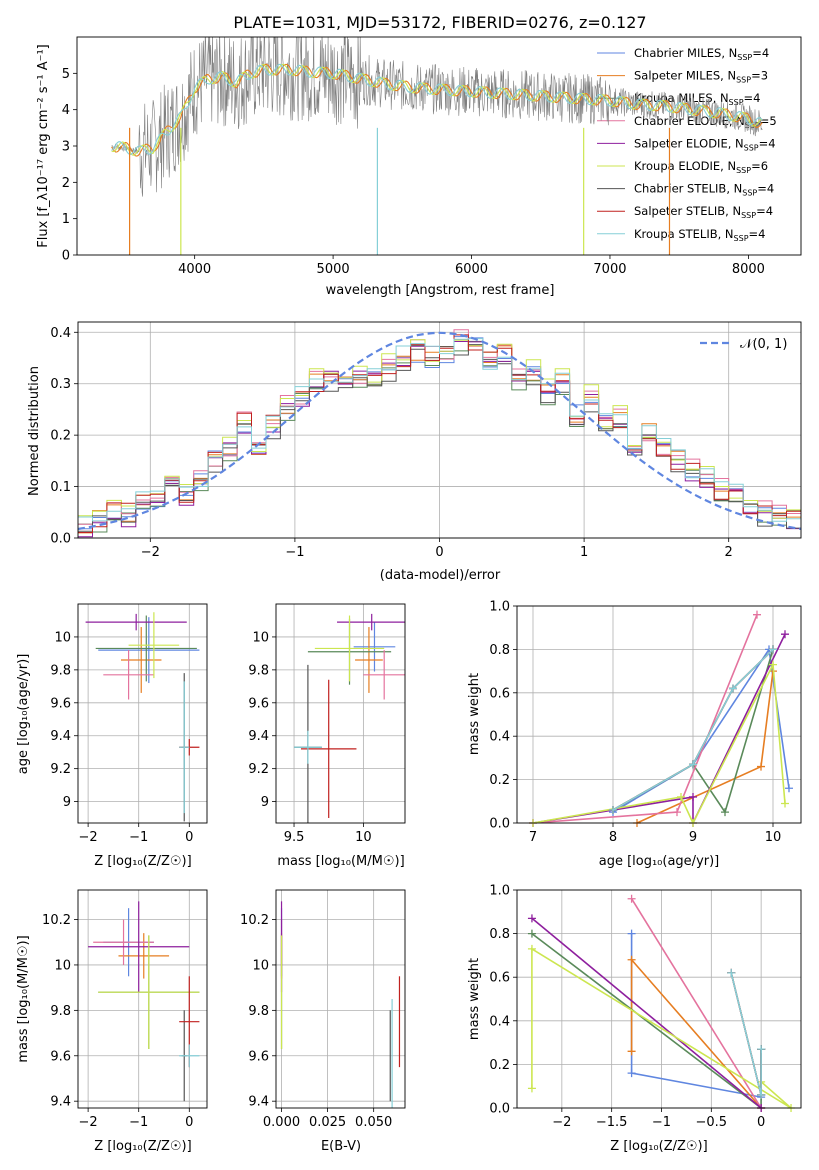 The height and width of the screenshot is (1170, 819). Describe the element at coordinates (66, 147) in the screenshot. I see `spectrum-ytick-label: 3` at that location.